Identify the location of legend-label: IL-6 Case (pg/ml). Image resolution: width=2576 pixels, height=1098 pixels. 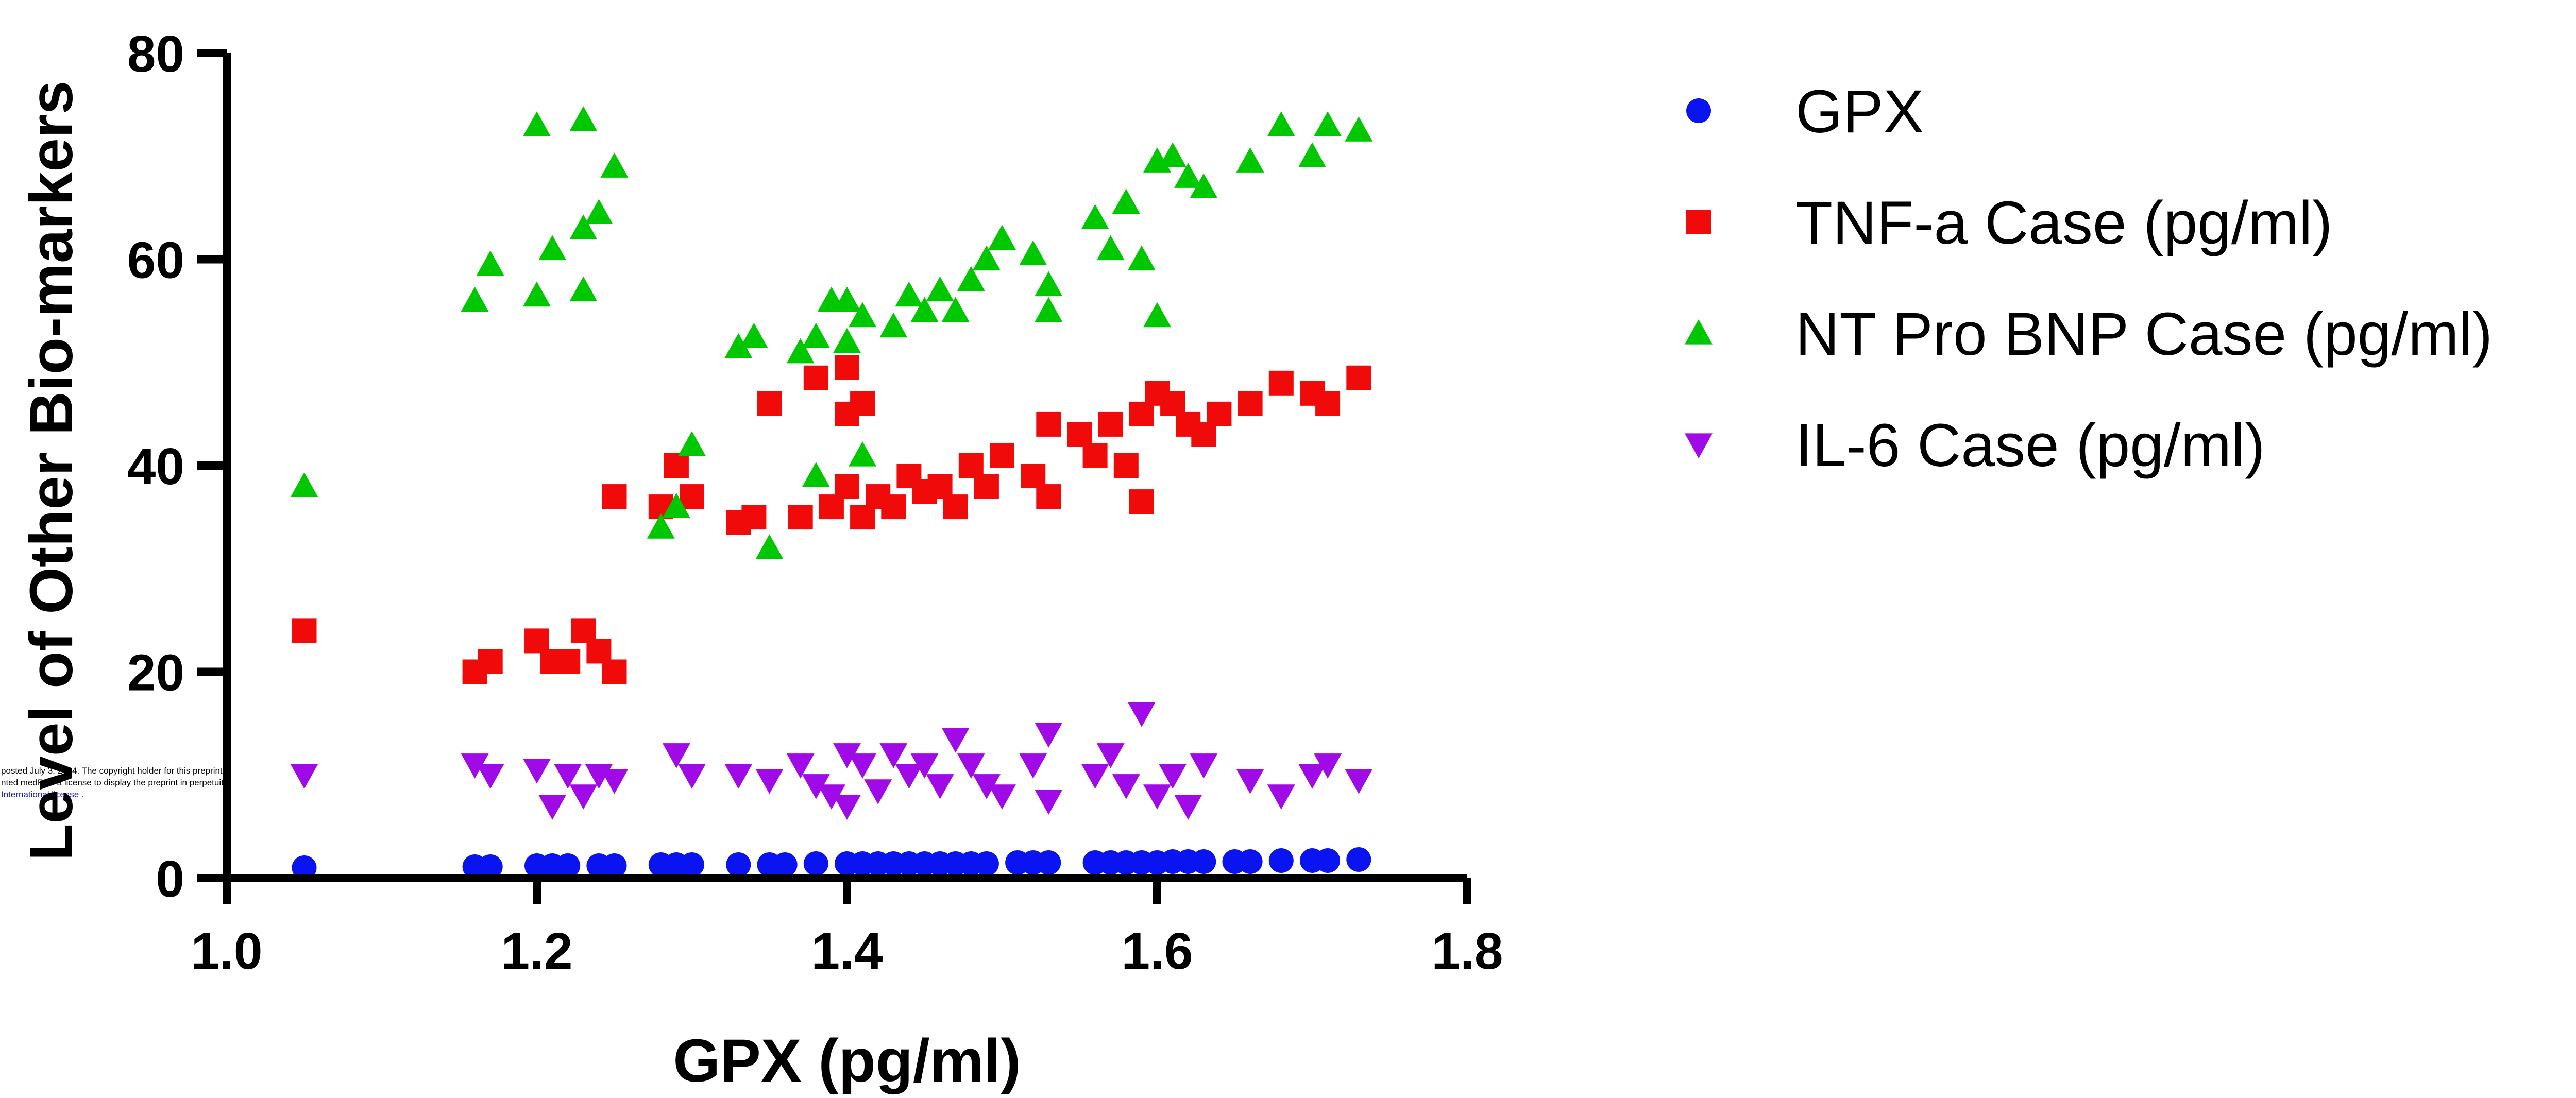
(2030, 445).